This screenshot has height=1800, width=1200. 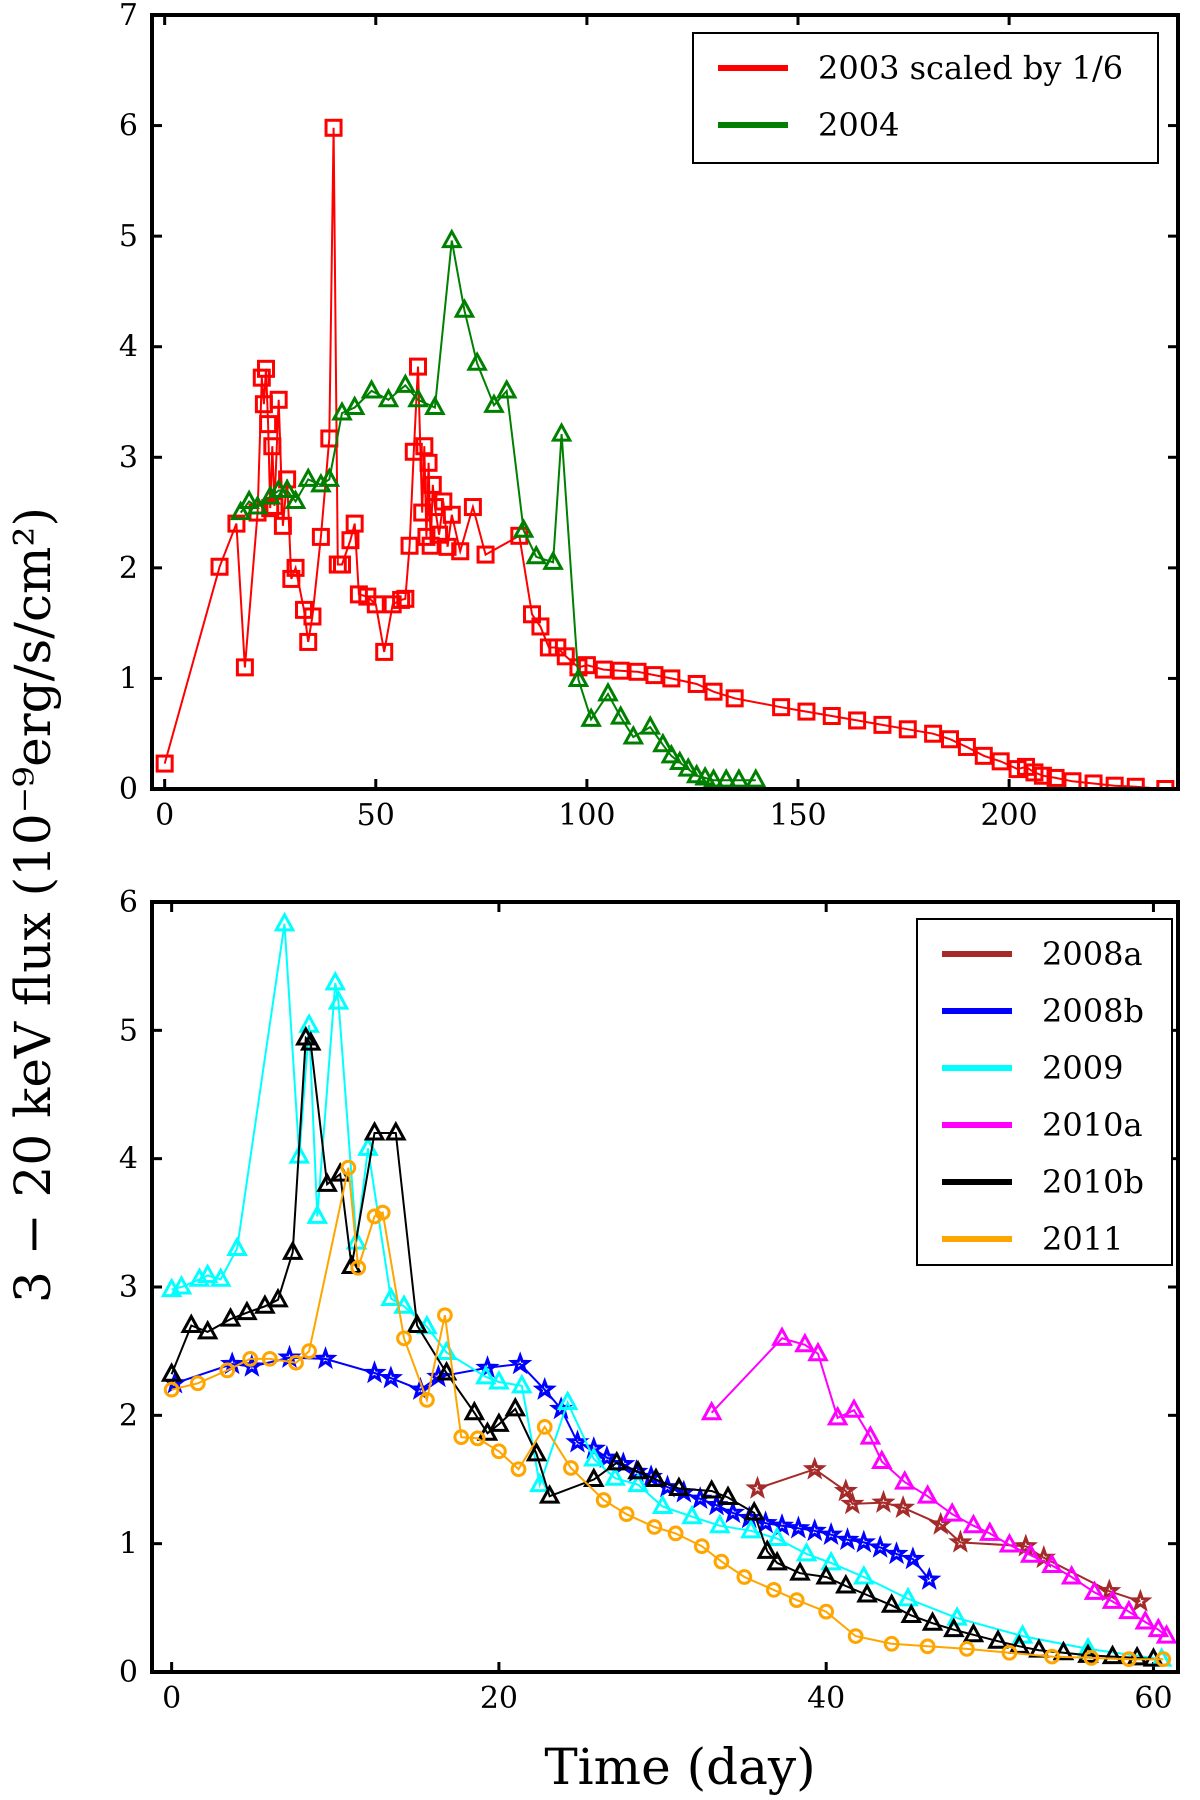 I want to click on legend-box, so click(x=925, y=98).